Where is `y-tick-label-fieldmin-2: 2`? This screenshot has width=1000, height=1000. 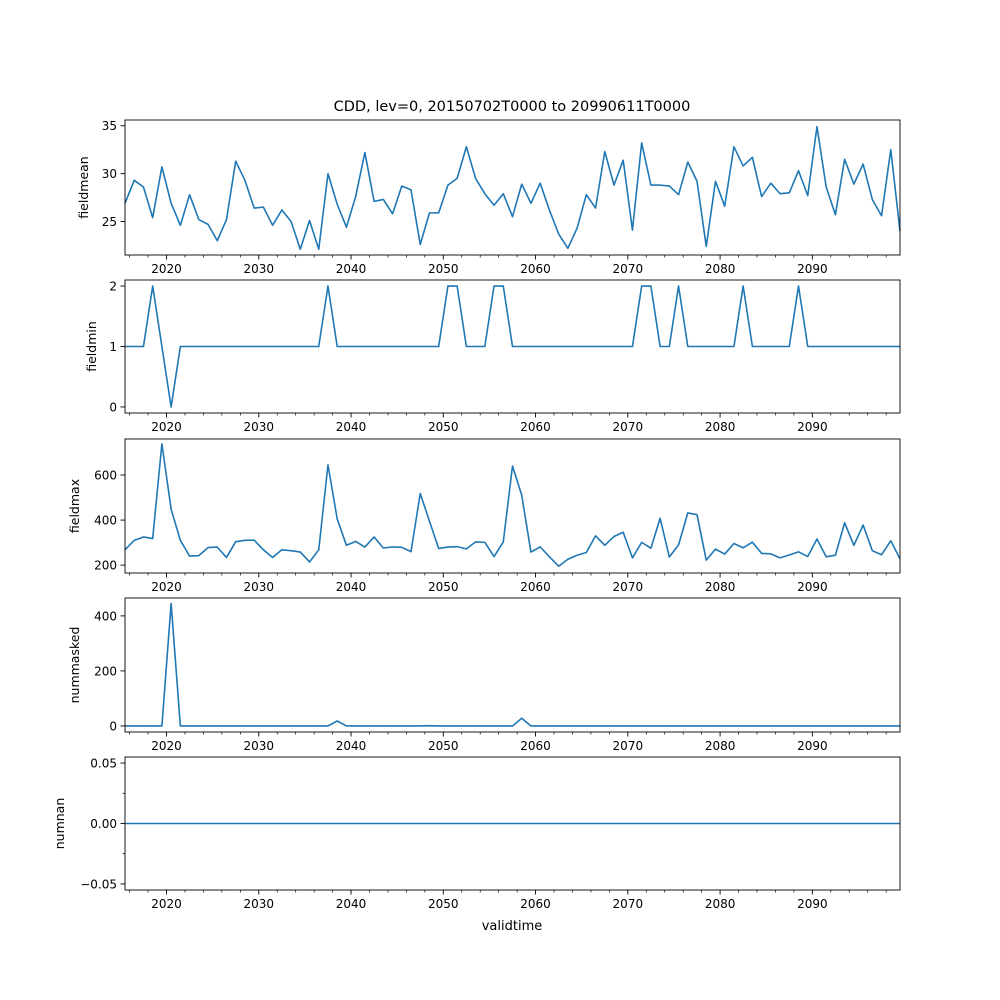
y-tick-label-fieldmin-2: 2 is located at coordinates (113, 287).